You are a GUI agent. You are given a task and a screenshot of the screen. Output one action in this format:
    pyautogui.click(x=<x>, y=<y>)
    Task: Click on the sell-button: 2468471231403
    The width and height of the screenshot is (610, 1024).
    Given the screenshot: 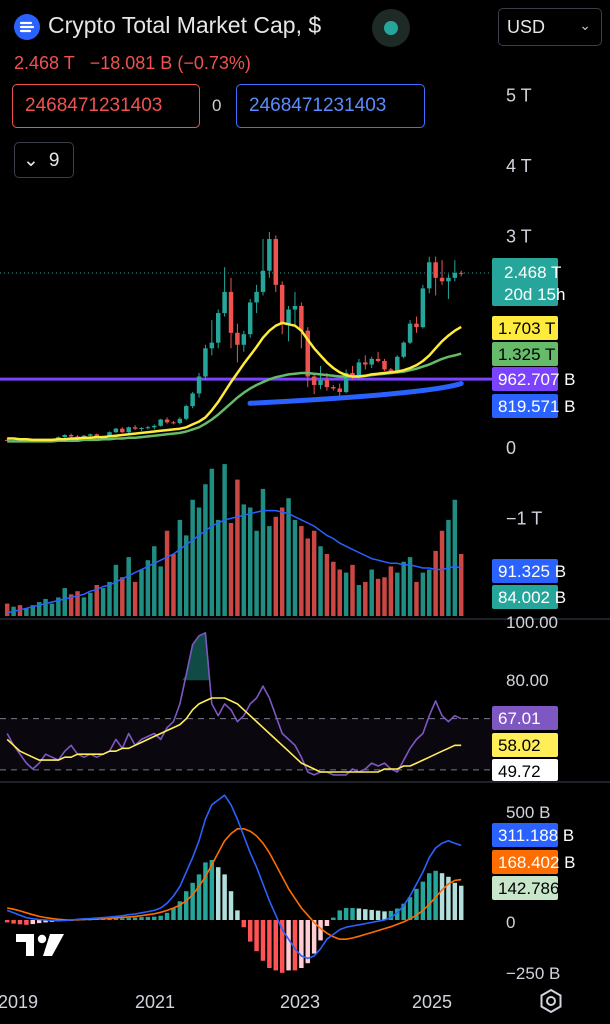 What is the action you would take?
    pyautogui.click(x=106, y=106)
    